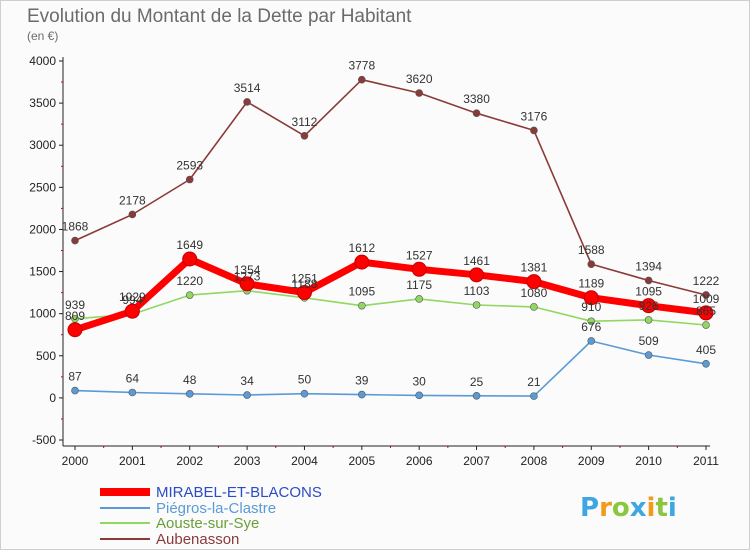  What do you see at coordinates (534, 293) in the screenshot?
I see `data-label: 1080` at bounding box center [534, 293].